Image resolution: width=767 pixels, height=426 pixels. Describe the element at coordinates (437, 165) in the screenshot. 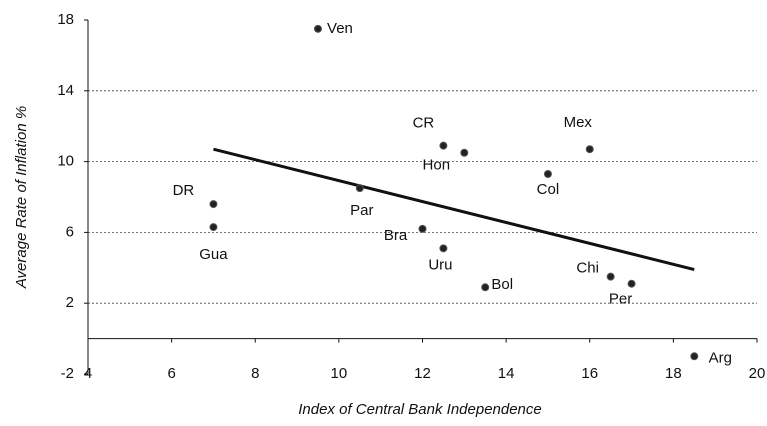

I see `point-label: Hon` at that location.